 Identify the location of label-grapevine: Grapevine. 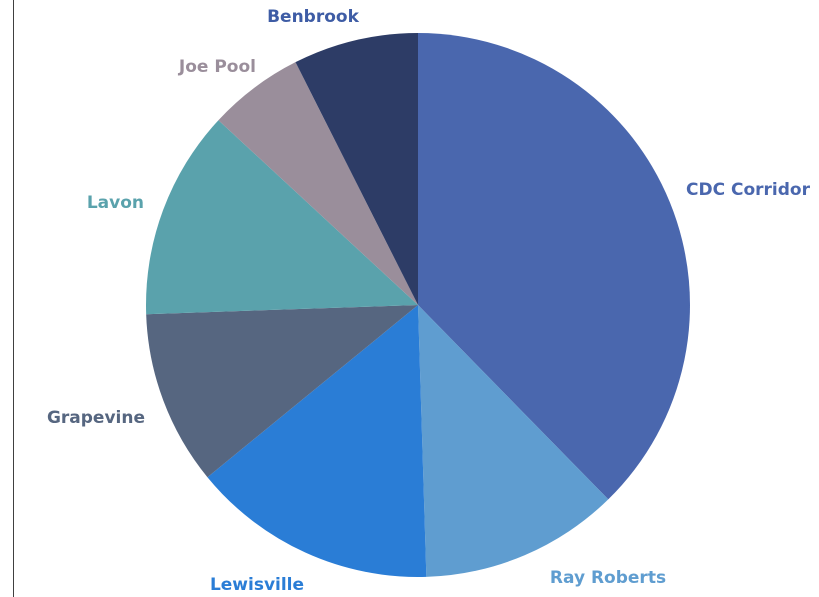
(96, 418).